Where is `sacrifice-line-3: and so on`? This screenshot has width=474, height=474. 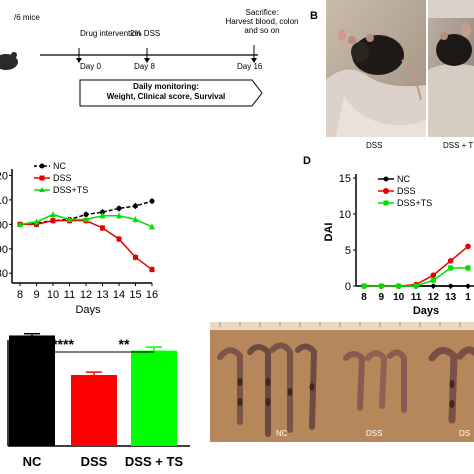
sacrifice-line-3: and so on is located at coordinates (262, 30).